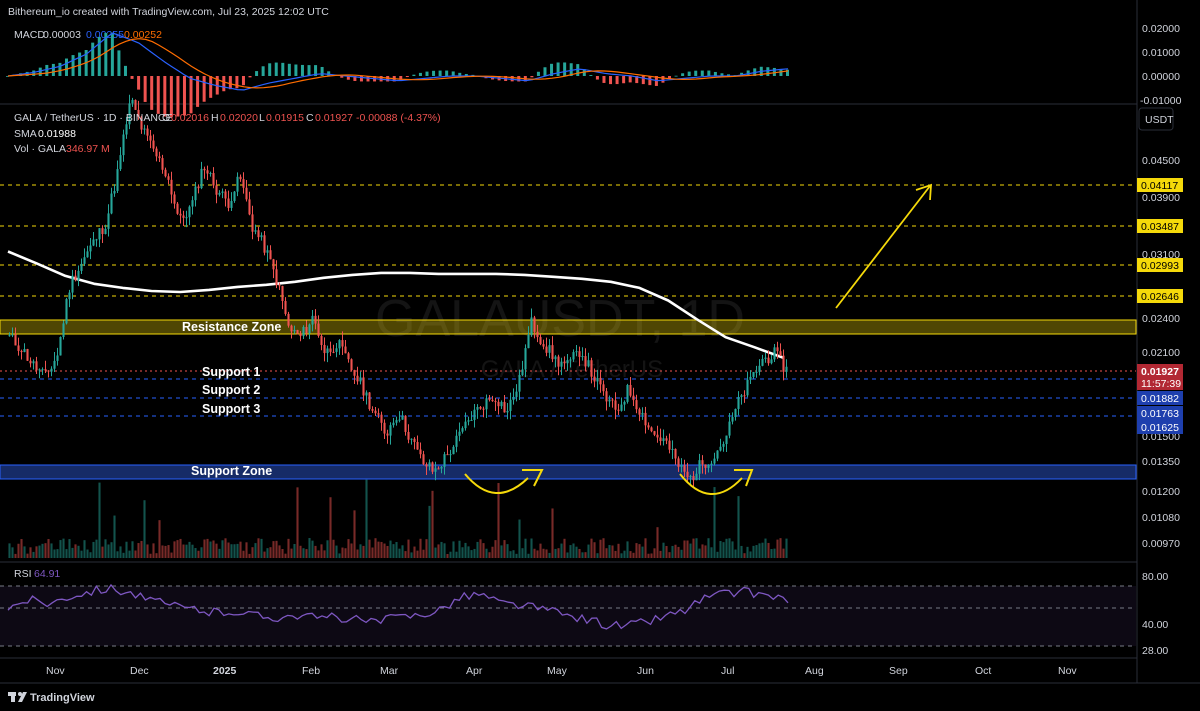 Image resolution: width=1200 pixels, height=711 pixels. Describe the element at coordinates (1160, 372) in the screenshot. I see `current-price-value: 0.01927` at that location.